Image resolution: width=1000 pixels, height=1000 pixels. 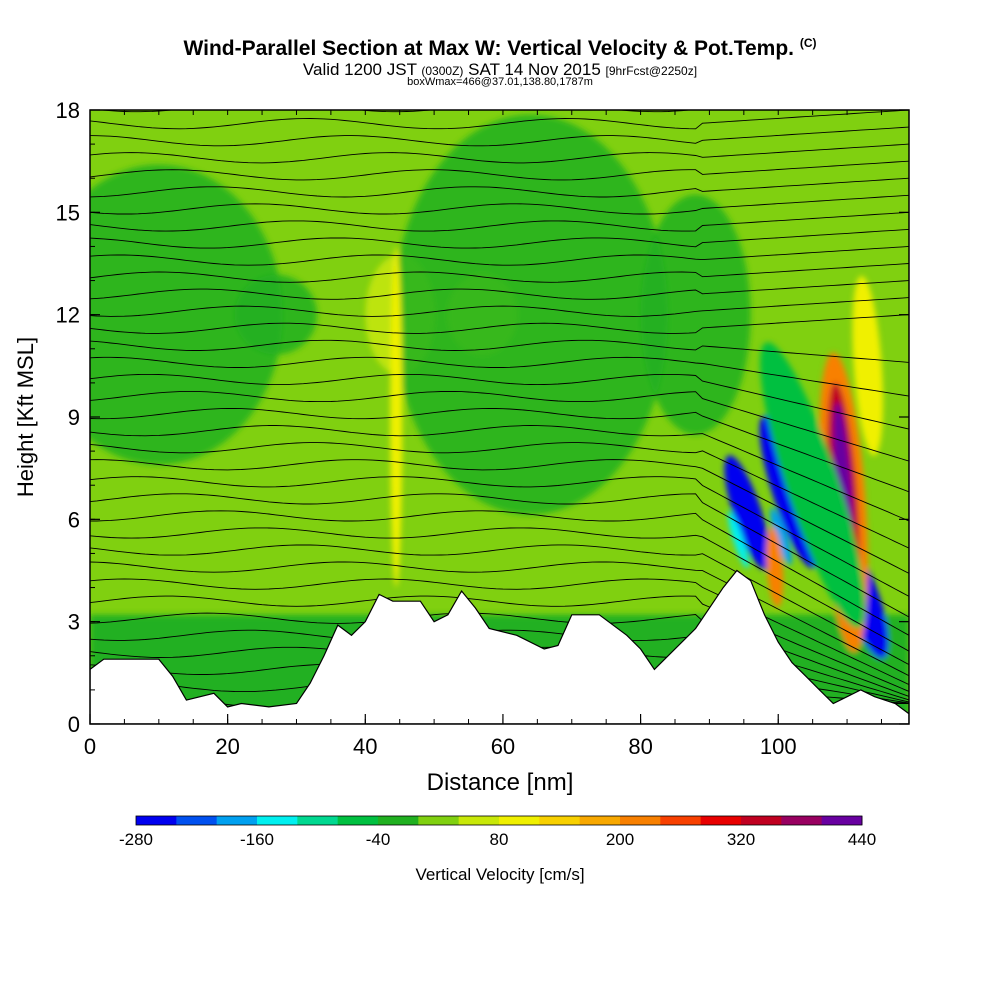 What do you see at coordinates (257, 839) in the screenshot?
I see `colorbar-tick-label: -160` at bounding box center [257, 839].